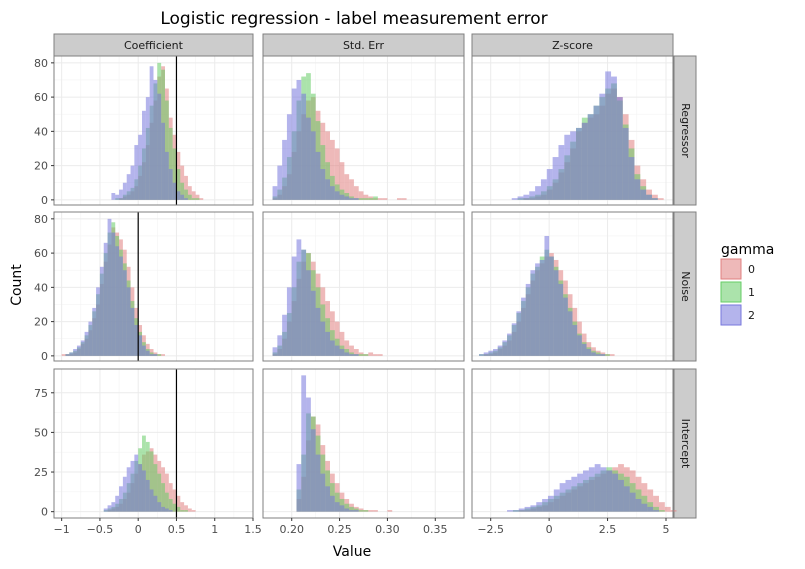 The width and height of the screenshot is (805, 569). What do you see at coordinates (685, 130) in the screenshot?
I see `row-strip` at bounding box center [685, 130].